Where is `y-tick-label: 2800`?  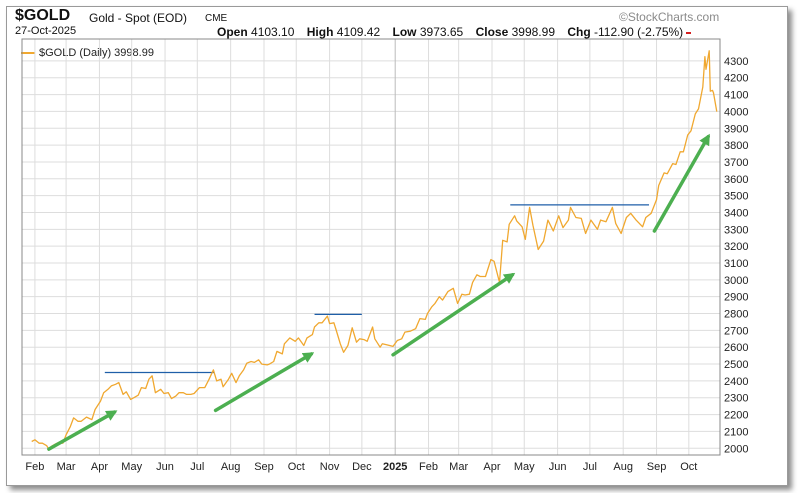
y-tick-label: 2800 is located at coordinates (736, 315).